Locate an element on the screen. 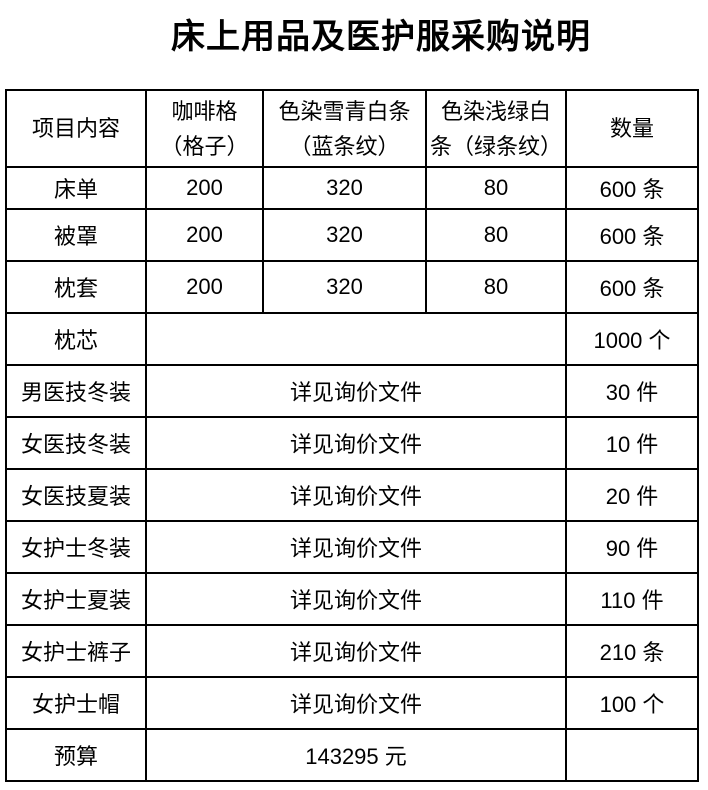 The image size is (708, 790). row-label-cell: 枕芯 is located at coordinates (76, 339).